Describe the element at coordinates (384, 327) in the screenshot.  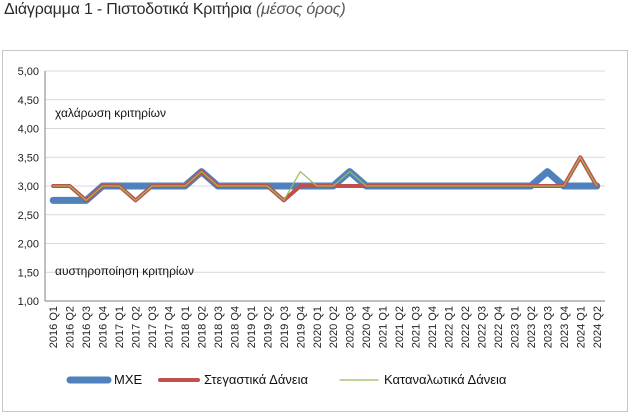
I see `x-tick-label: 2021 Q1` at that location.